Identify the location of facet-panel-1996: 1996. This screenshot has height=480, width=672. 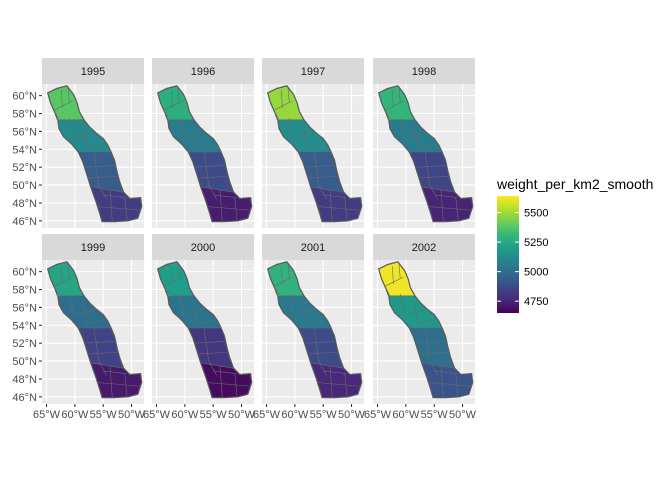
(203, 143).